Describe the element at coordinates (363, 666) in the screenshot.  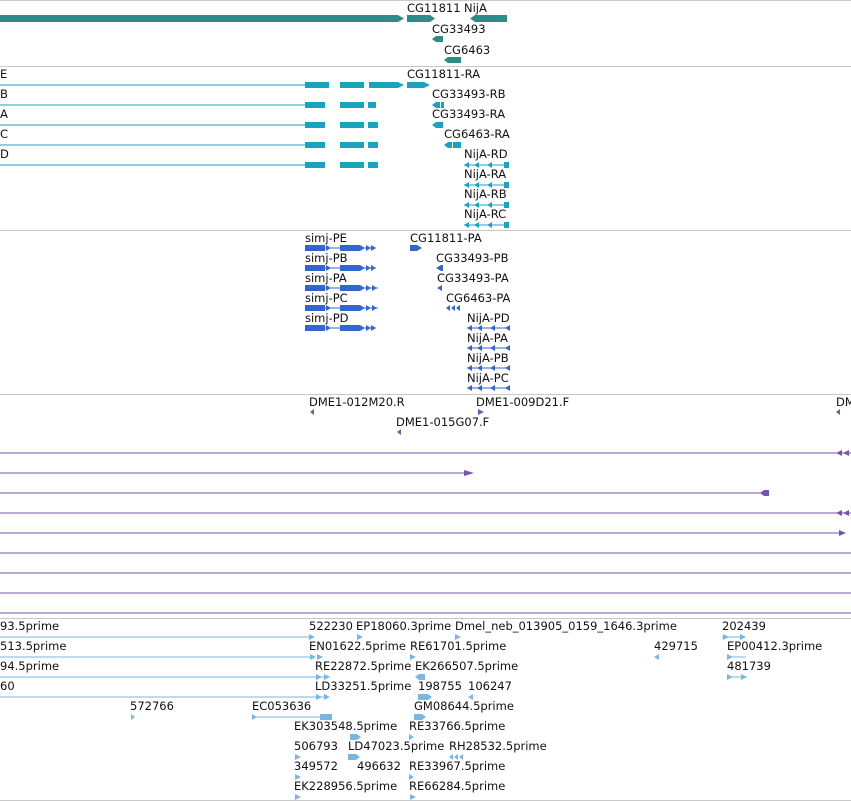
I see `est-label: RE22872.5prime` at that location.